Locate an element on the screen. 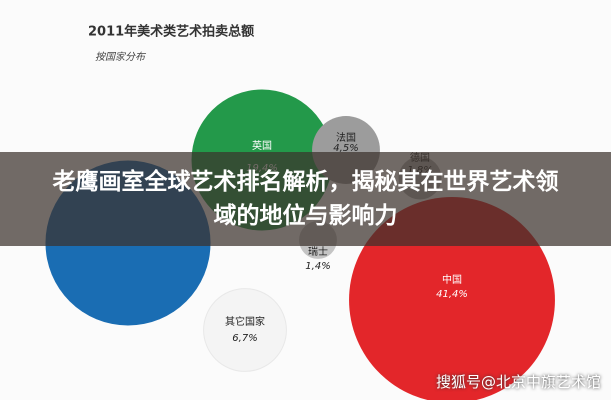  chart-subtitle: 按国家分布 is located at coordinates (121, 57).